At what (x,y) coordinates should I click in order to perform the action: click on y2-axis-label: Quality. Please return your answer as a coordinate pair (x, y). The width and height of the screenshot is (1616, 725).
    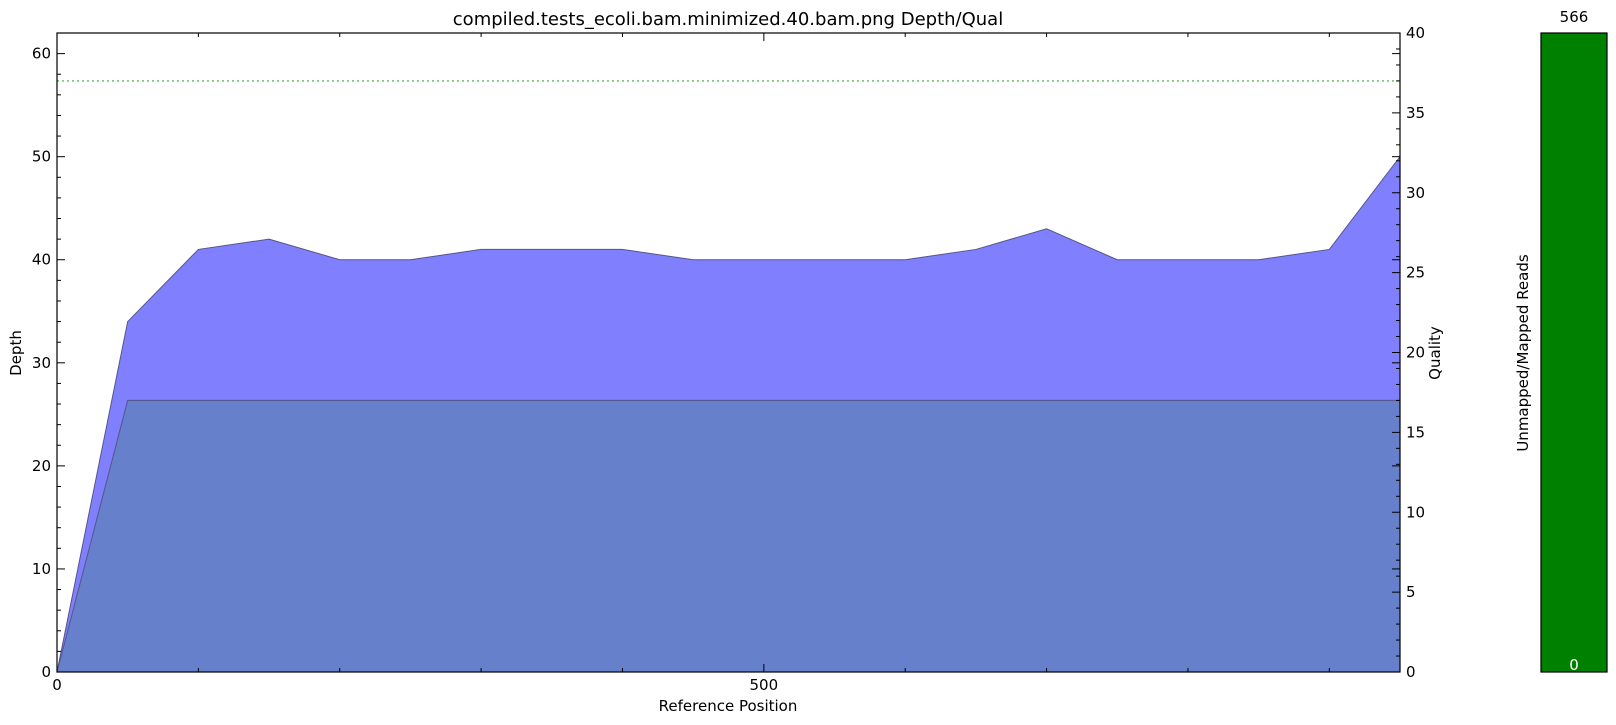
    Looking at the image, I should click on (1435, 353).